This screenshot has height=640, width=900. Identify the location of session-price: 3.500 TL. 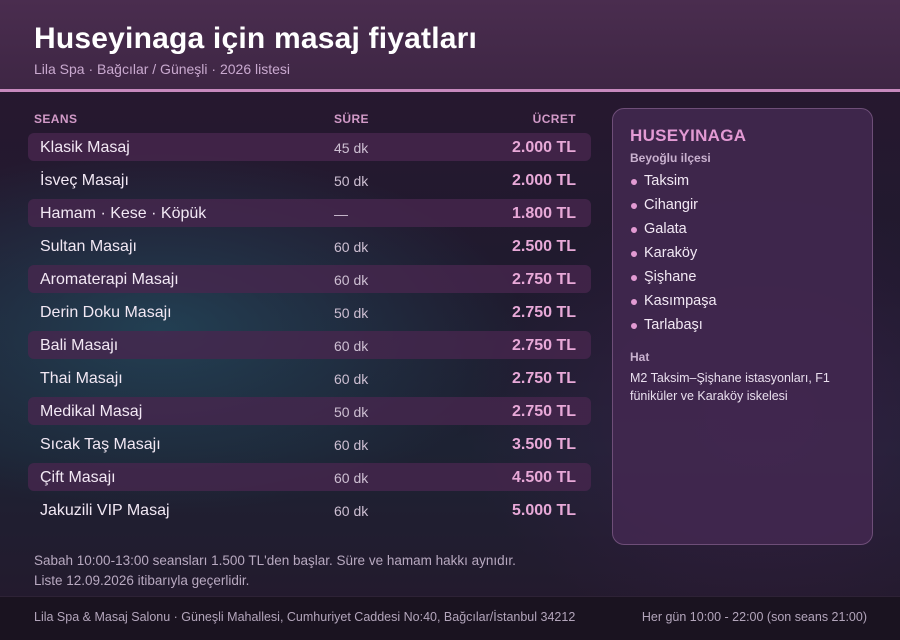
(543, 444).